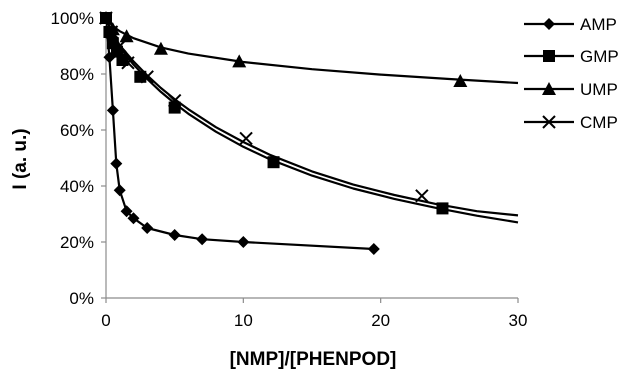  I want to click on legend: AMP GMP UMP CMP, so click(571, 73).